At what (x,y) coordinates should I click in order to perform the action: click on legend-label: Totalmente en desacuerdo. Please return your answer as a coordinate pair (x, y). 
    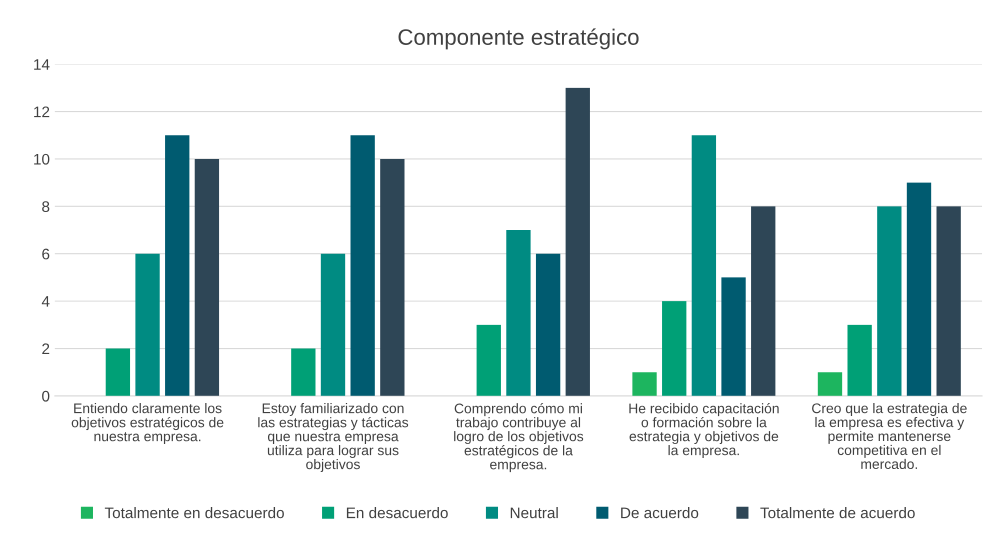
    Looking at the image, I should click on (194, 512).